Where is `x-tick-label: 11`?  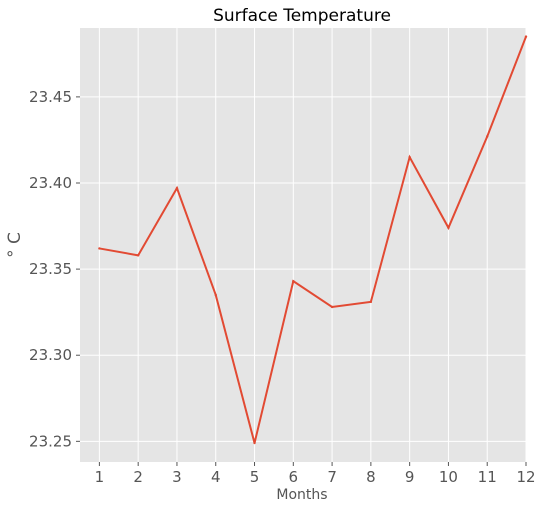 x-tick-label: 11 is located at coordinates (487, 477).